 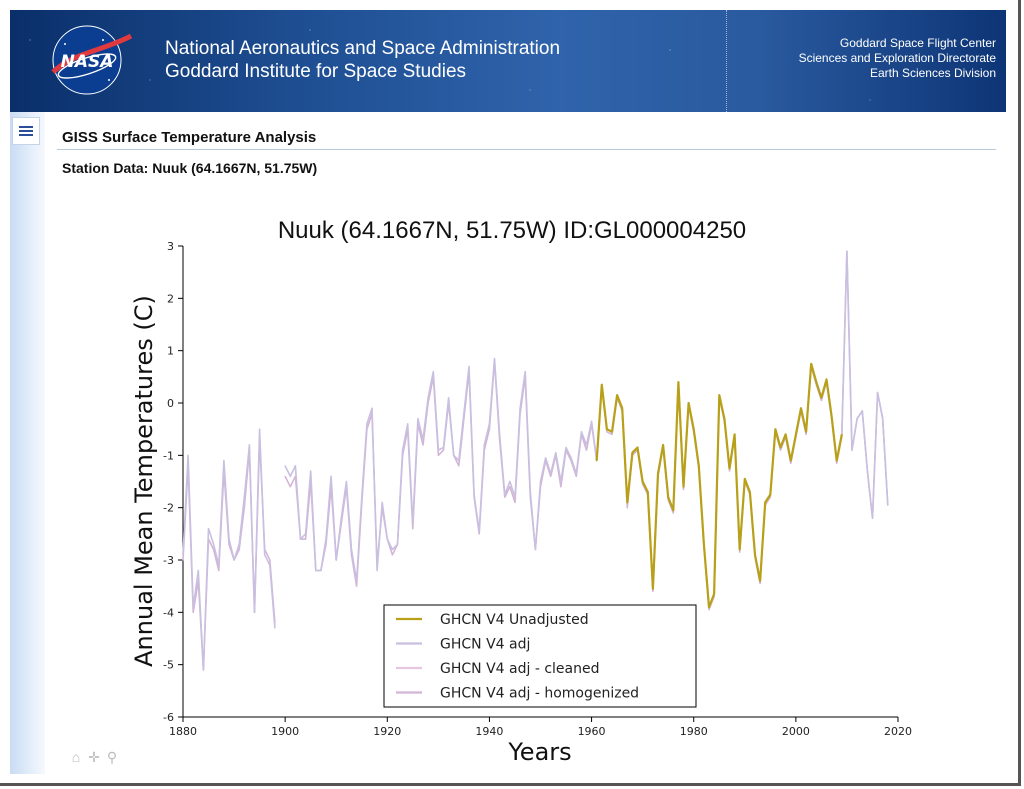 I want to click on center-line-1: Goddard Space Flight Center, so click(x=917, y=43).